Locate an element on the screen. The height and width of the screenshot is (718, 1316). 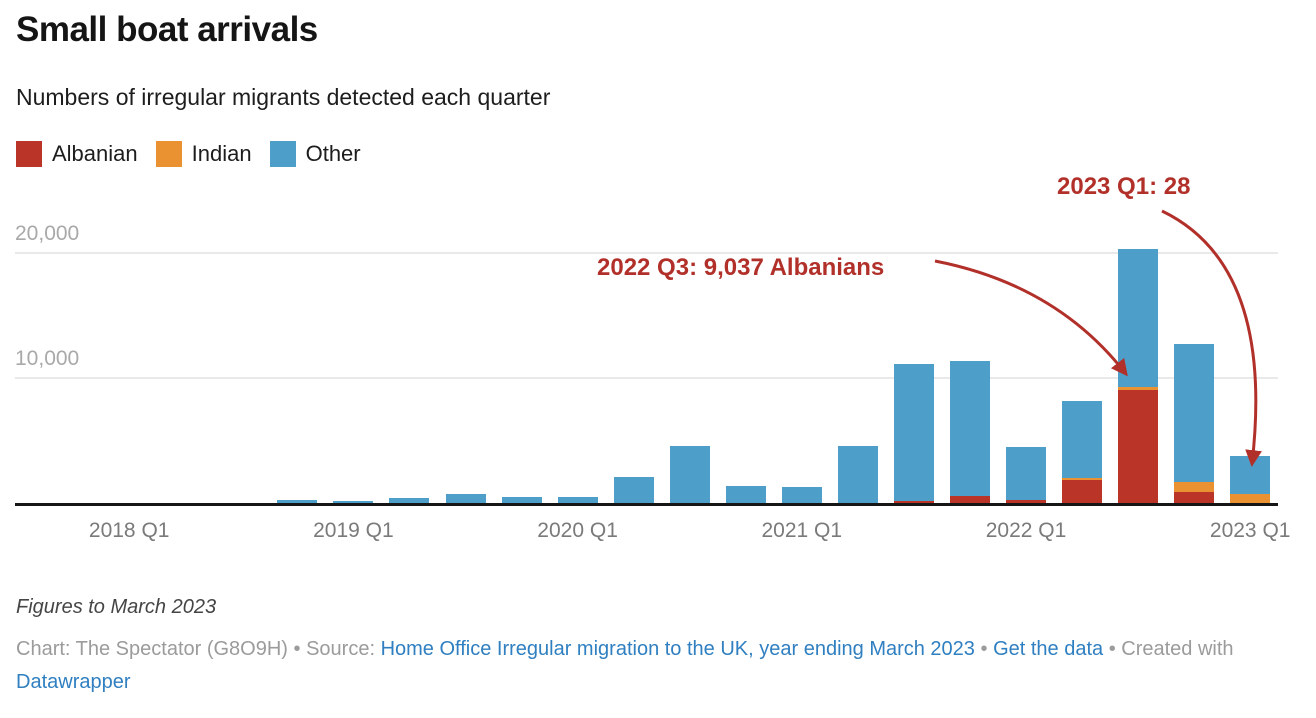
legend-item-albanian: Albanian is located at coordinates (77, 154).